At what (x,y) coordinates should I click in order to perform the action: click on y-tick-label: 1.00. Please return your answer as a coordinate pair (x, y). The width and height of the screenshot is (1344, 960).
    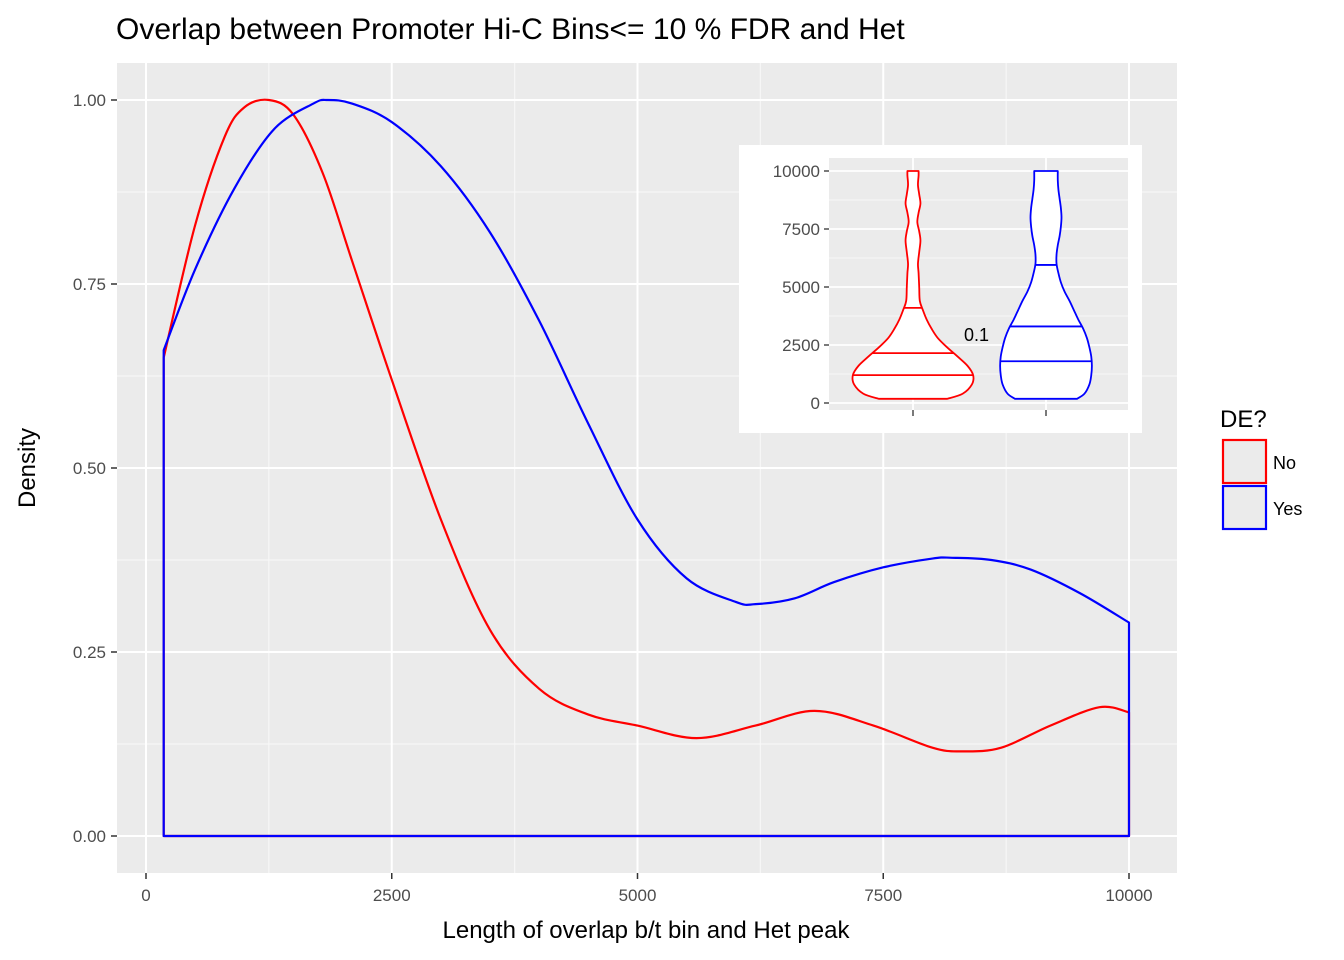
    Looking at the image, I should click on (89, 100).